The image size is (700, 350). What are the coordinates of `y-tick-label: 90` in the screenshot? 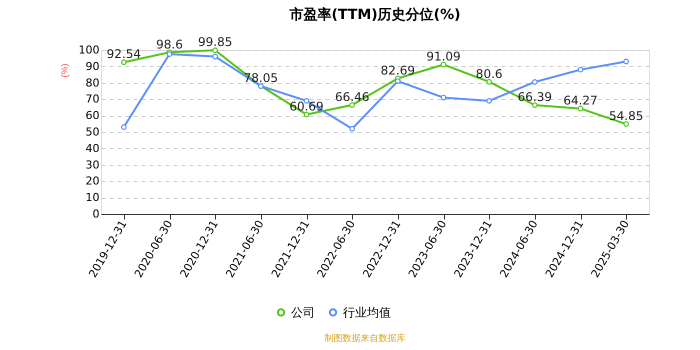 It's located at (93, 66).